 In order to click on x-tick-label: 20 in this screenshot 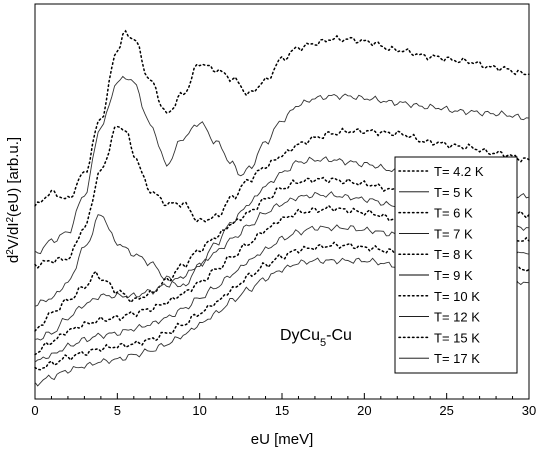, I will do `click(364, 410)`.